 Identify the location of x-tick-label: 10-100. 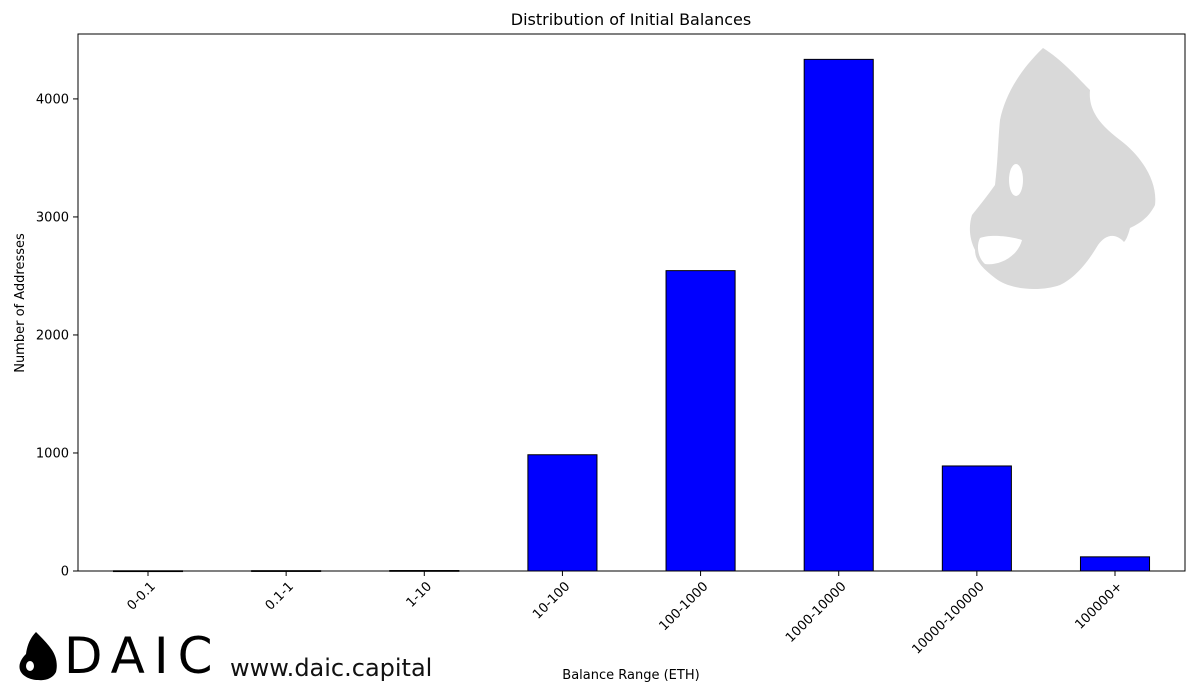
(551, 600).